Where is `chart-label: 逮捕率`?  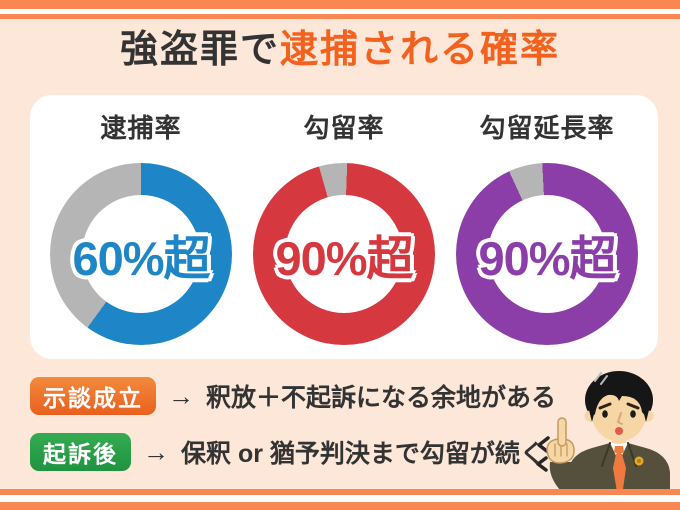
chart-label: 逮捕率 is located at coordinates (141, 128).